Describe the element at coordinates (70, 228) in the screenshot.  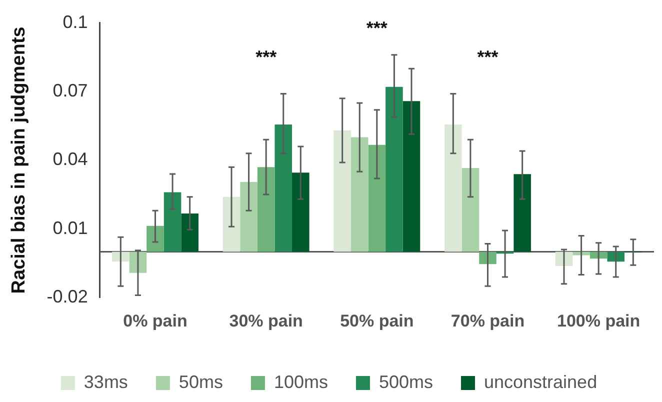
I see `y-tick-label: 0.01` at that location.